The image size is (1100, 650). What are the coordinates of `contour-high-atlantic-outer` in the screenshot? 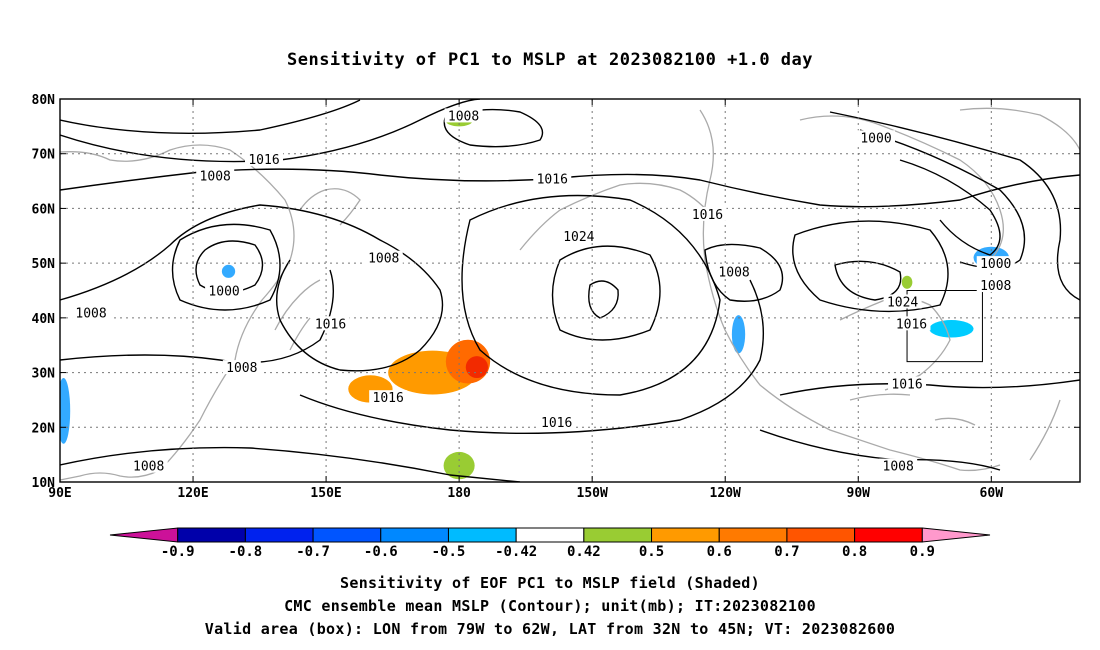 It's located at (870, 266).